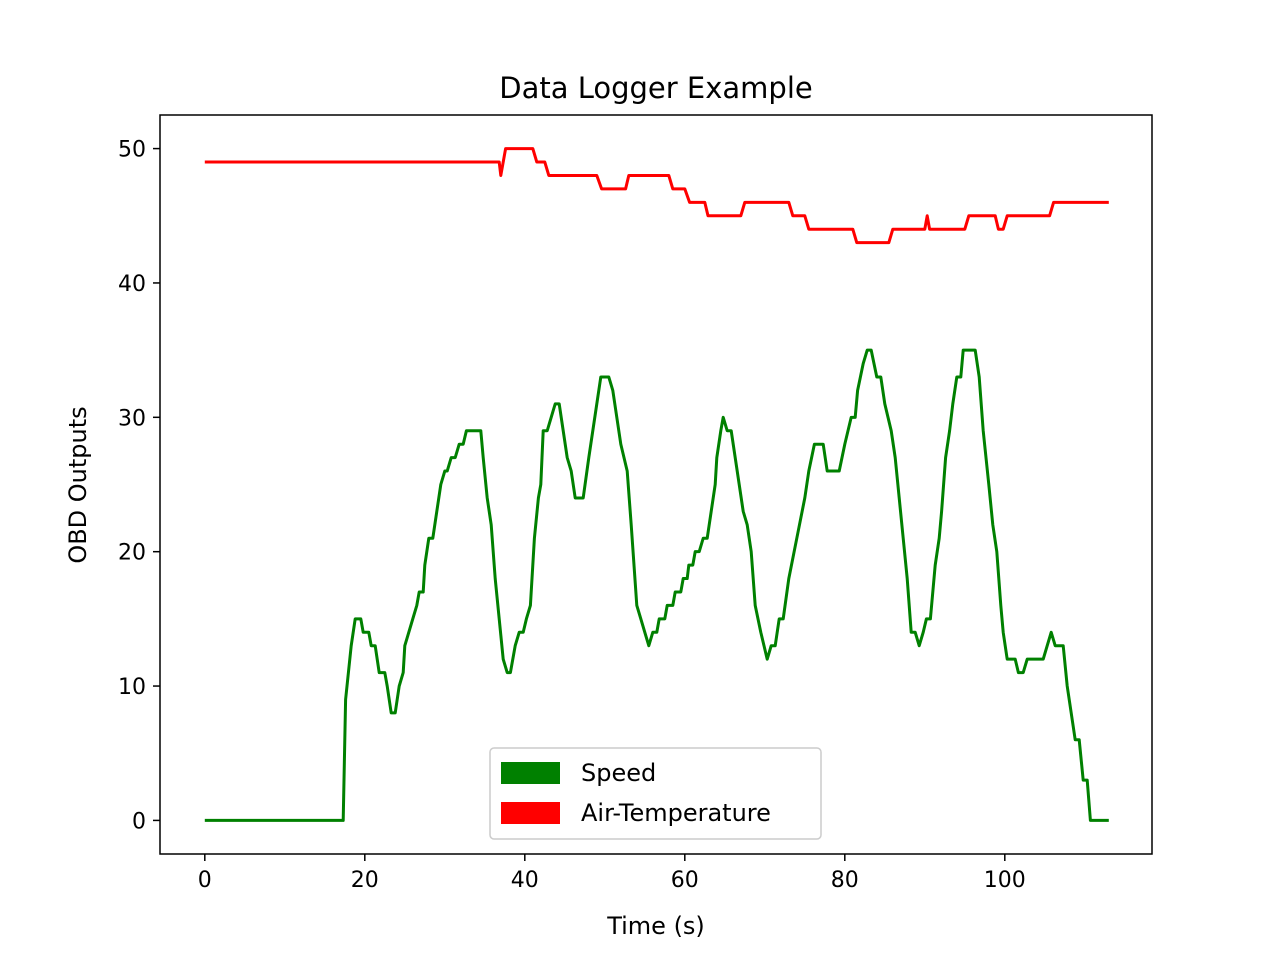 The image size is (1280, 960). I want to click on legend-swatch-speed, so click(530, 773).